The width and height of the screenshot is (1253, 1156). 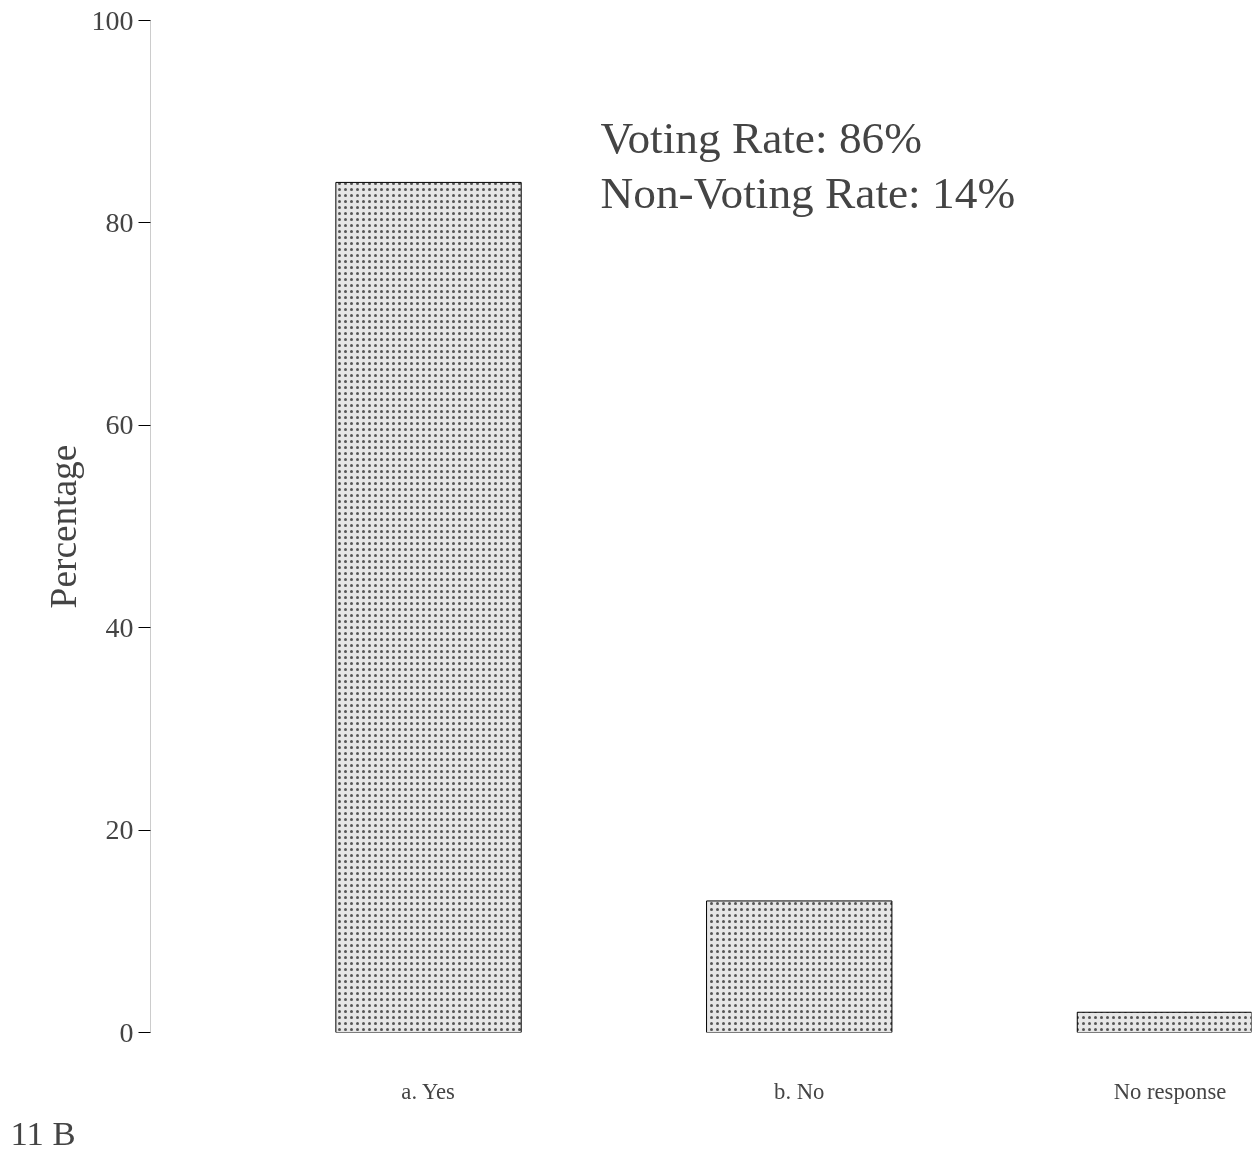 I want to click on x-tick-label: a. Yes, so click(x=428, y=1091).